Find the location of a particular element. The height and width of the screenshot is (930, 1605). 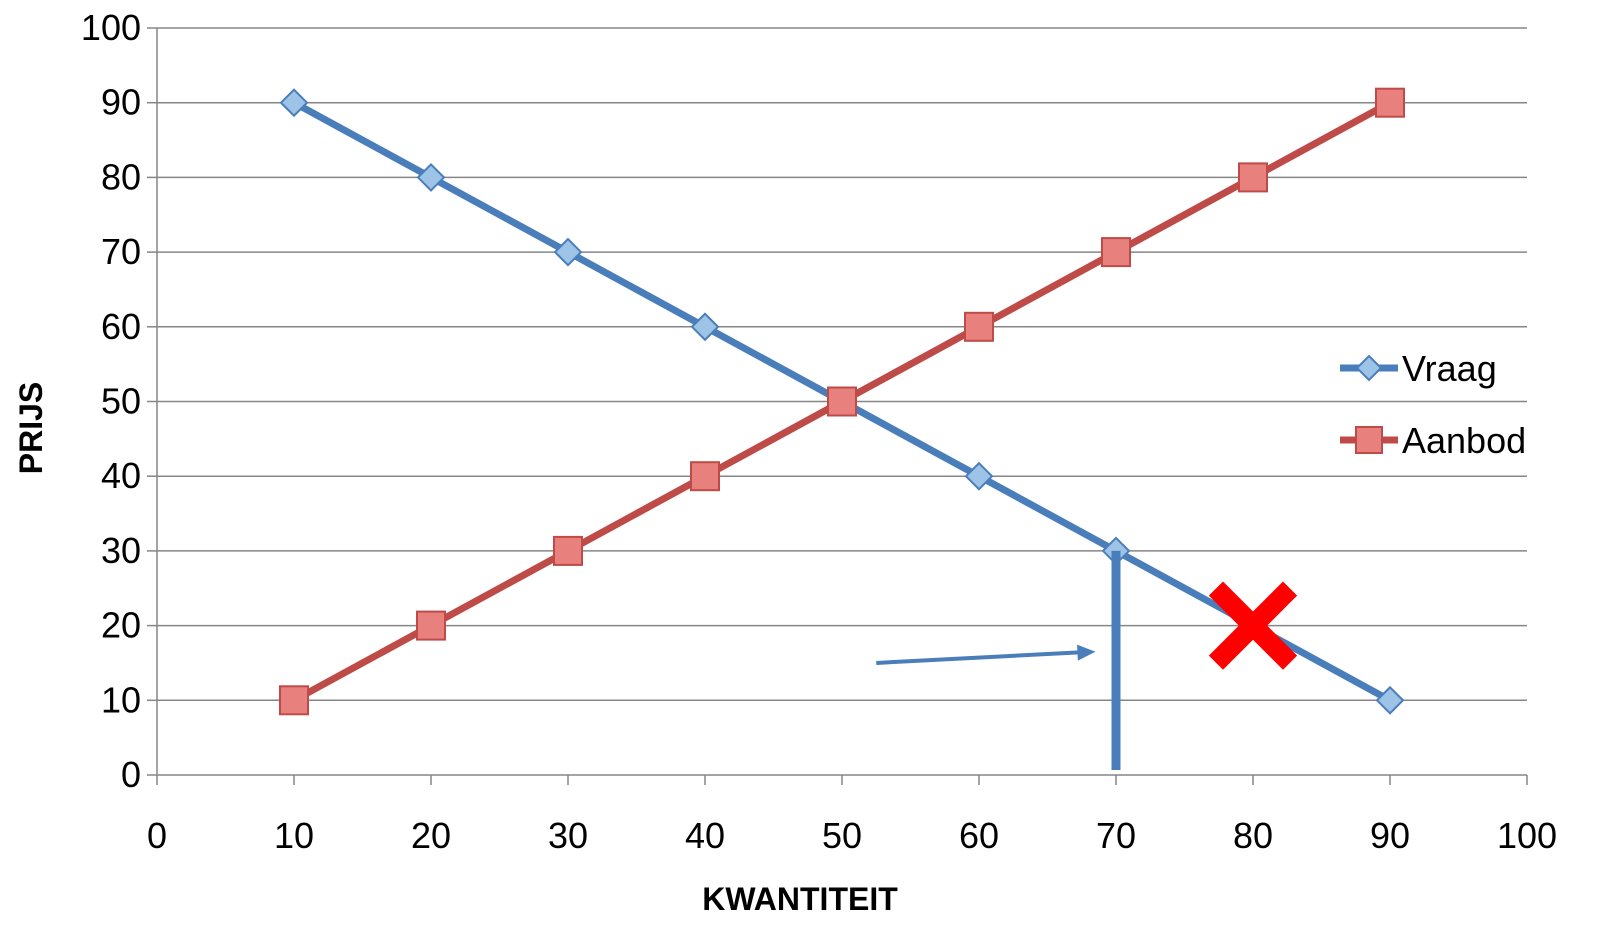

legend-label-vraag: Vraag is located at coordinates (1449, 368).